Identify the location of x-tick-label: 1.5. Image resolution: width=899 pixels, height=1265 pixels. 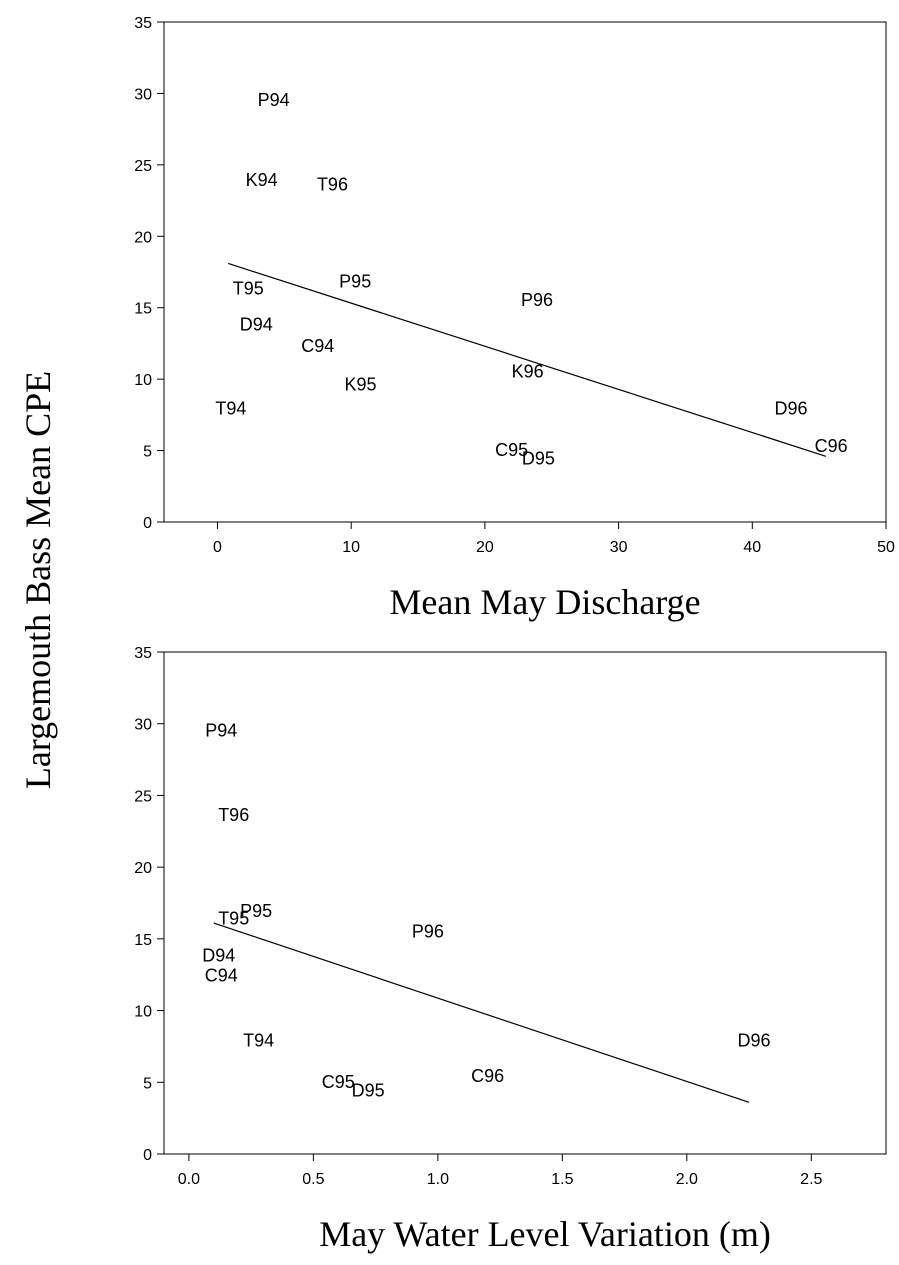
(562, 1179).